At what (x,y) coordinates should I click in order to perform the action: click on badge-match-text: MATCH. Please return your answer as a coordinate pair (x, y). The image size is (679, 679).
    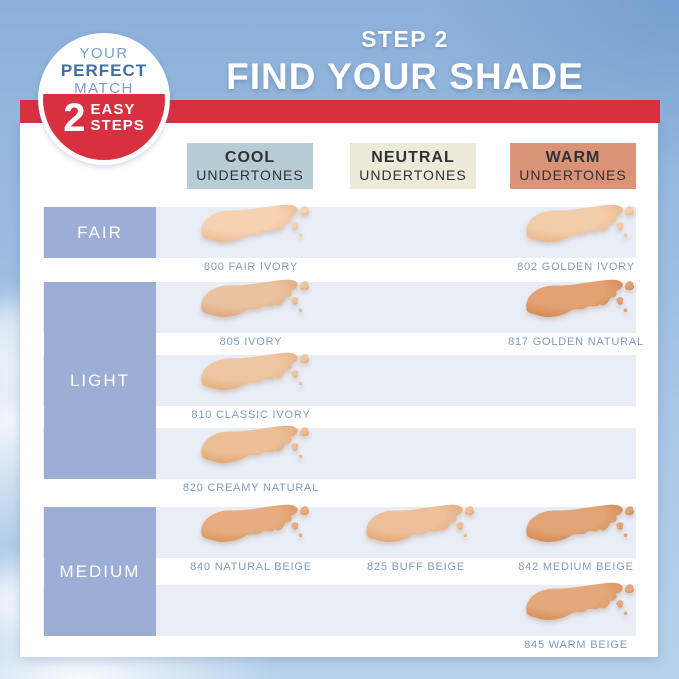
    Looking at the image, I should click on (104, 88).